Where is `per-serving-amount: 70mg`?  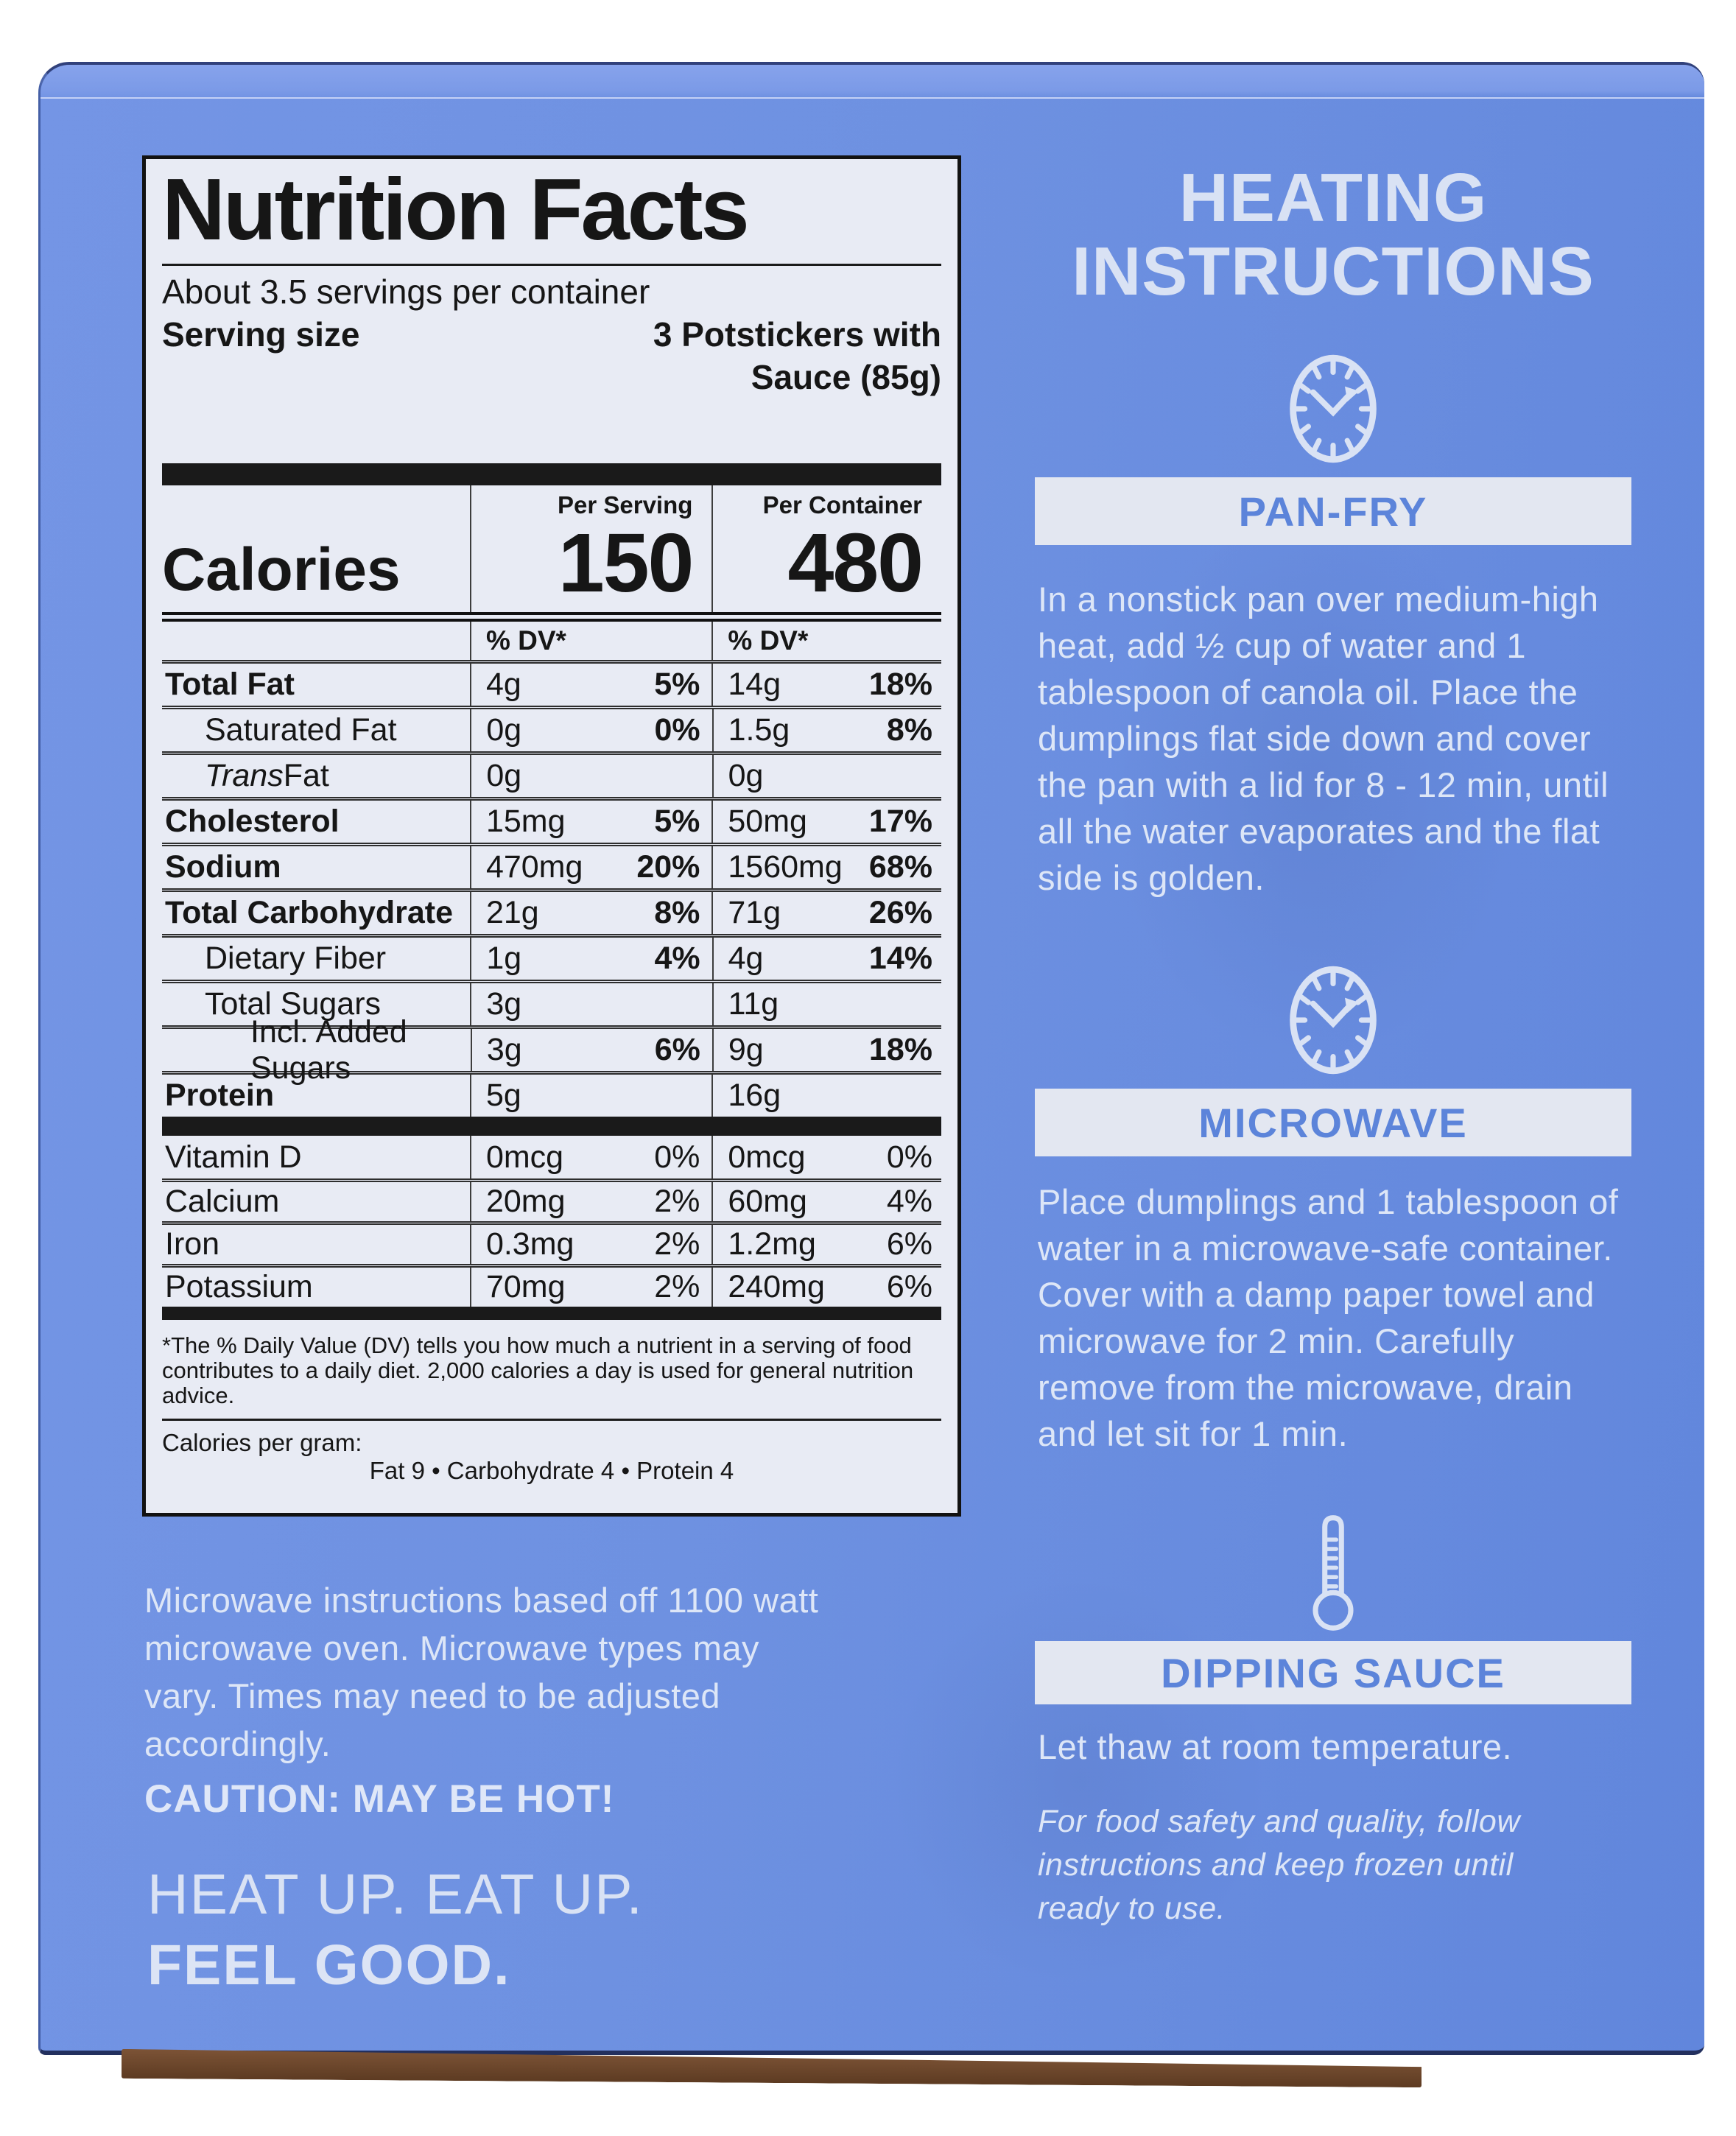
per-serving-amount: 70mg is located at coordinates (525, 1286).